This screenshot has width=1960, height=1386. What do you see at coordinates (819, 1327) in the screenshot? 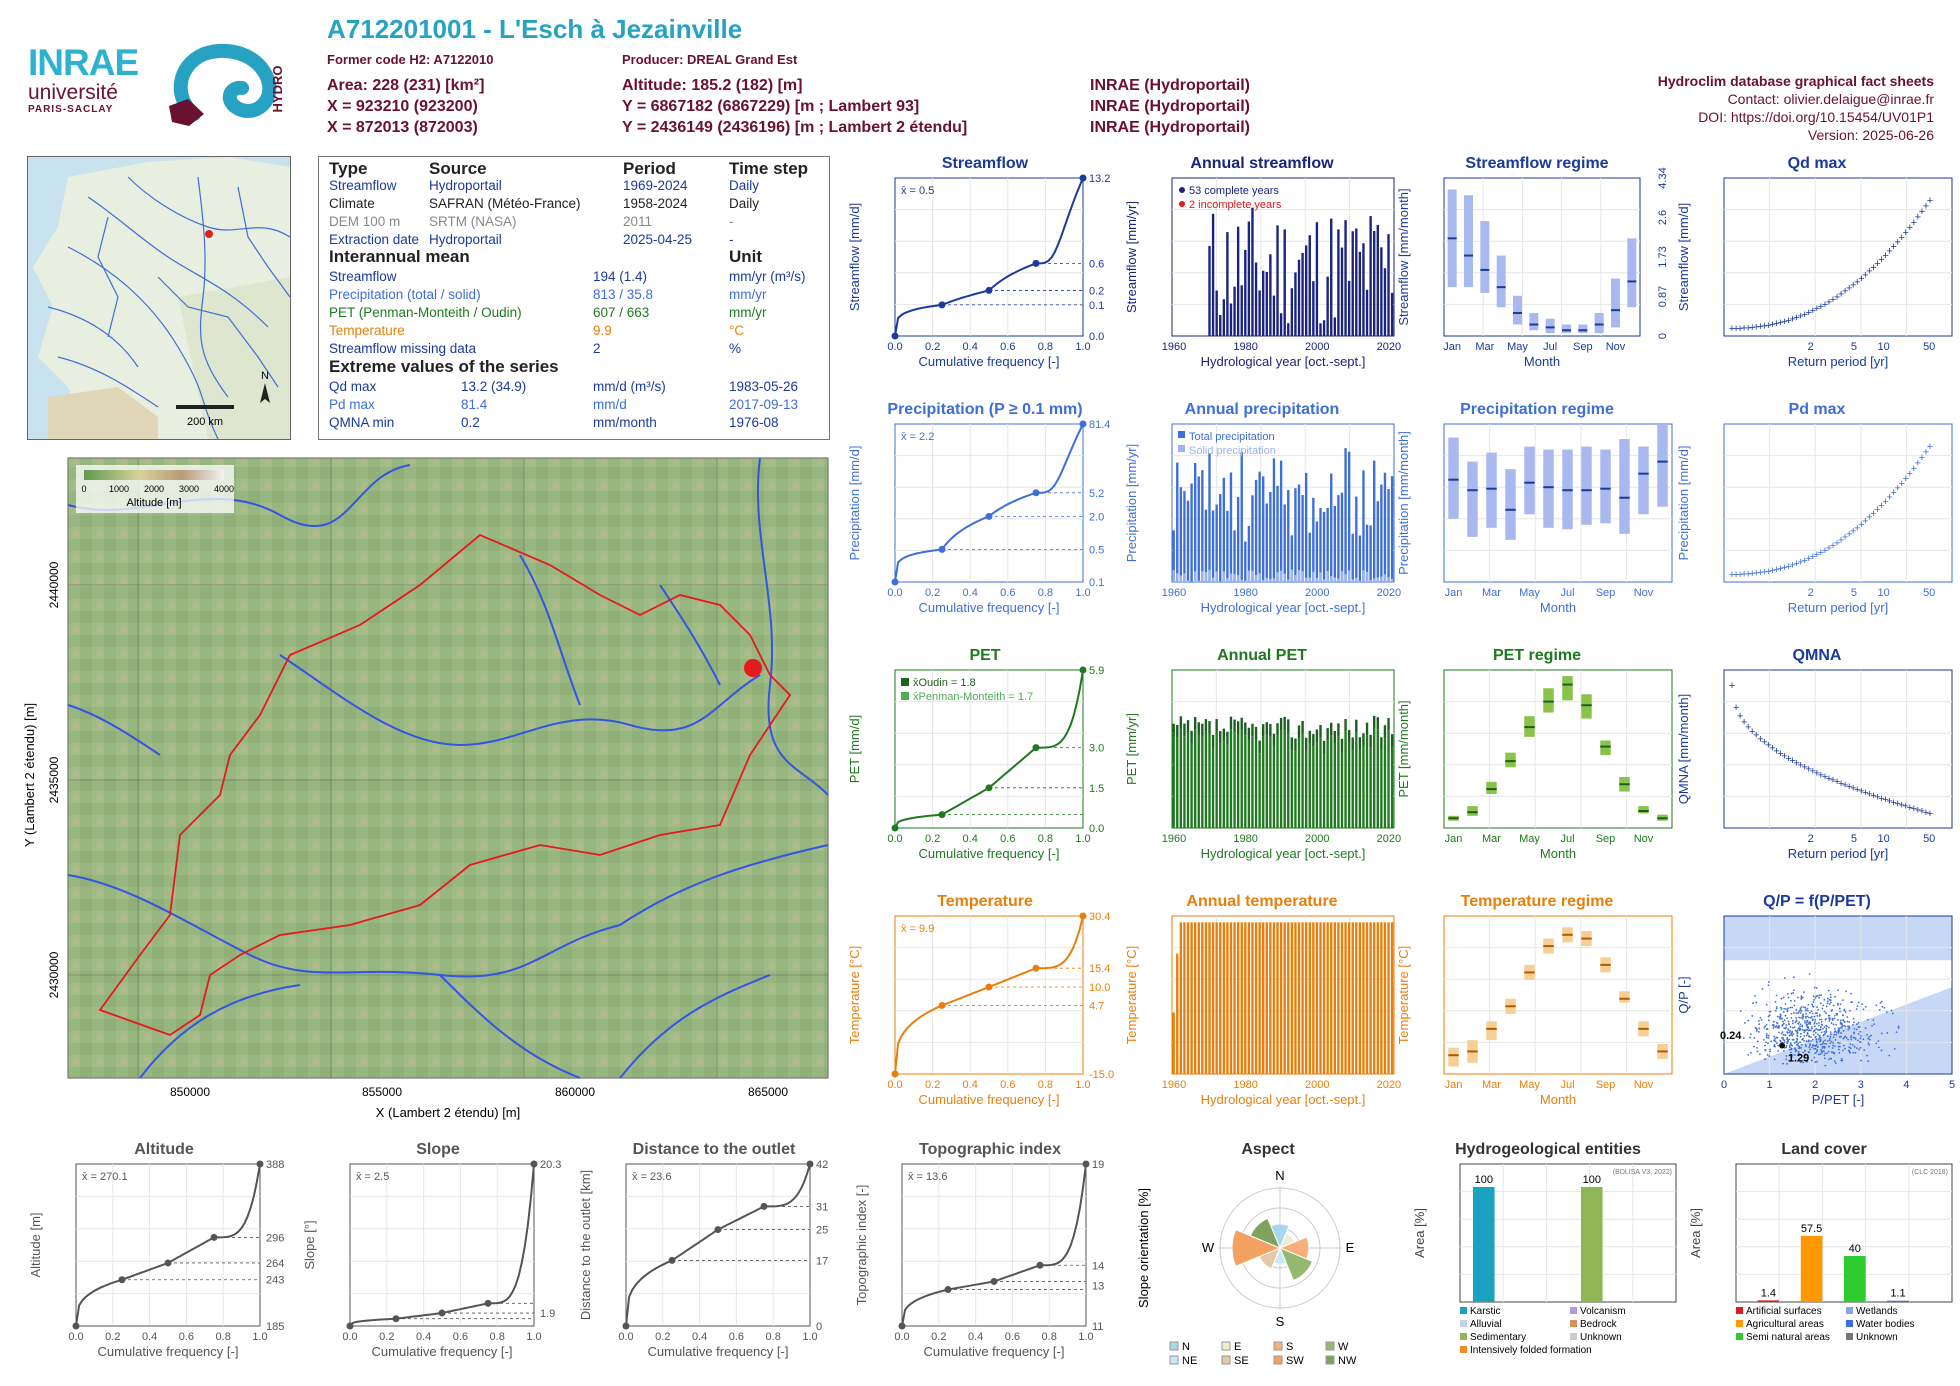
I see `right-tick: 0` at bounding box center [819, 1327].